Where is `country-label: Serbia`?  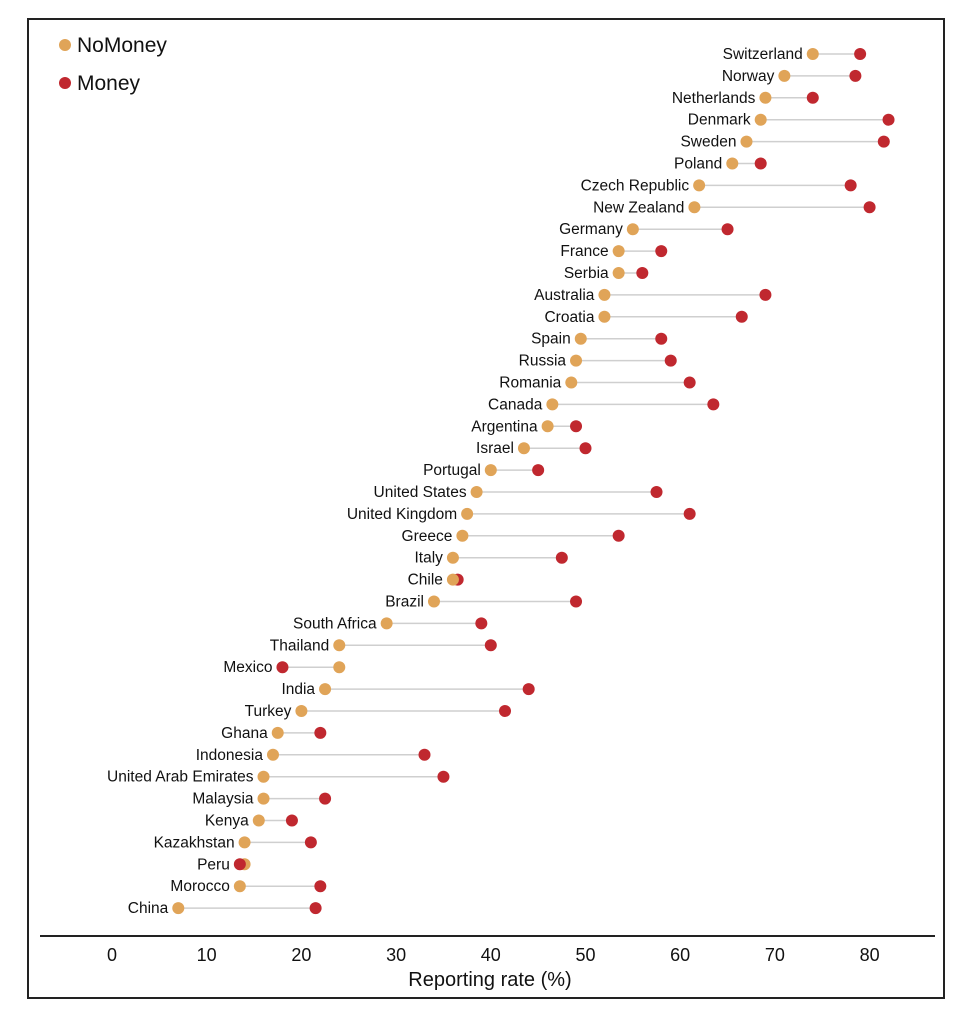
country-label: Serbia is located at coordinates (586, 273).